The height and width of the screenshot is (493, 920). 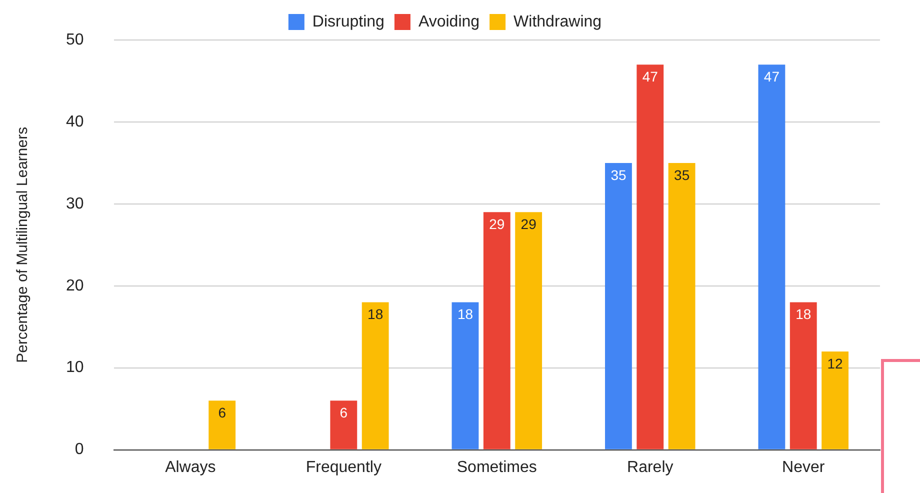 I want to click on y-tick-label: 30, so click(x=75, y=203).